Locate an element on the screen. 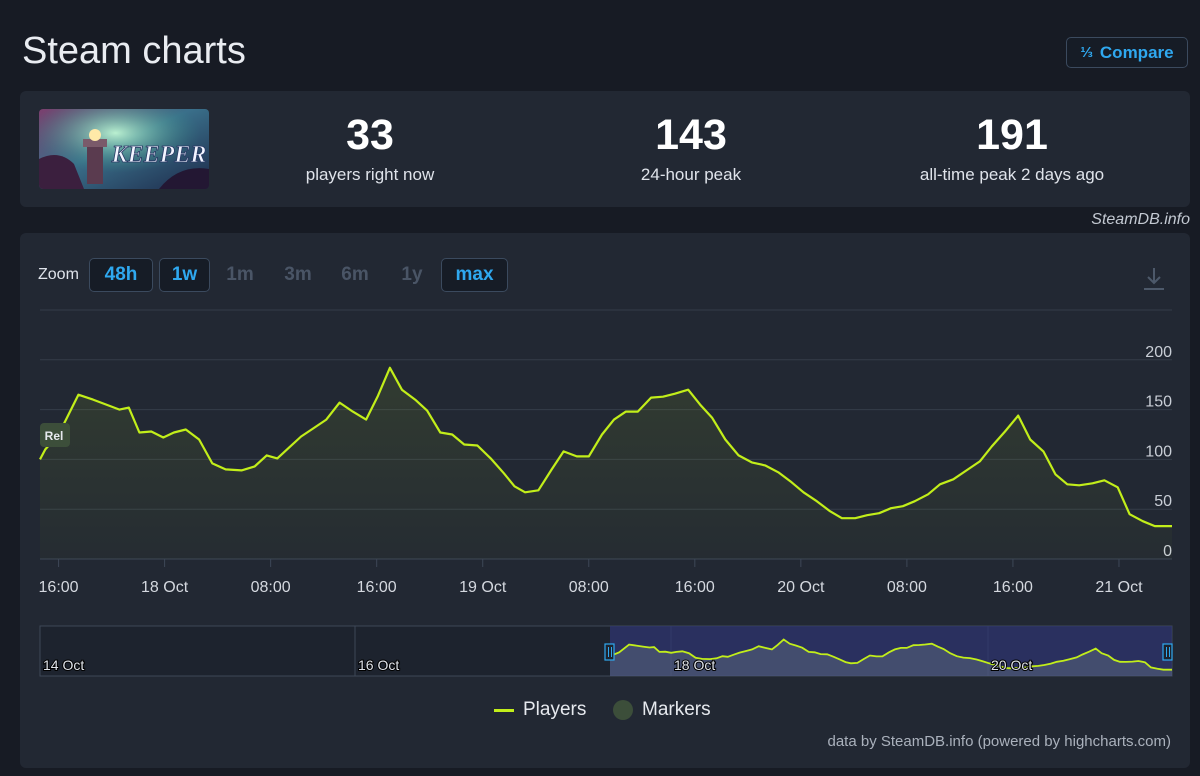  release-marker: Rel is located at coordinates (55, 435).